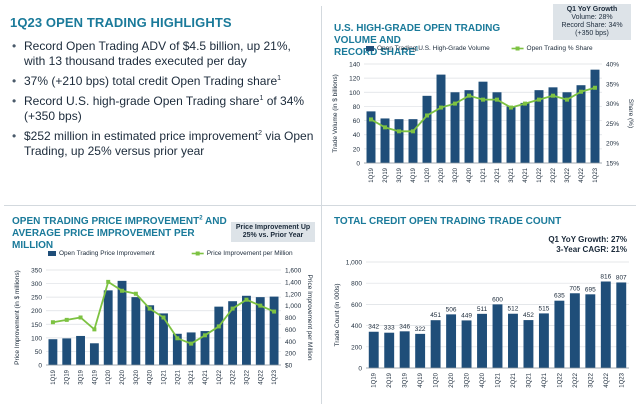 This screenshot has height=408, width=640. Describe the element at coordinates (354, 79) in the screenshot. I see `hg-y-tick-label: 120` at that location.